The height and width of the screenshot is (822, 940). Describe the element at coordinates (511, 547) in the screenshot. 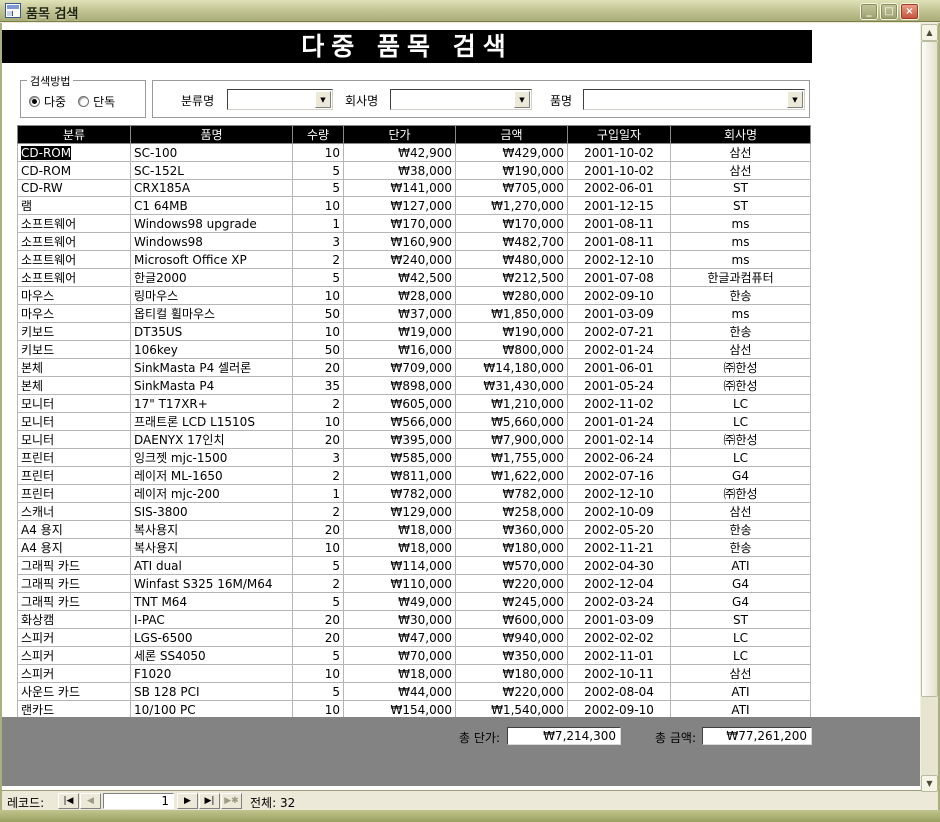

I see `table-cell: ₩180,000` at that location.